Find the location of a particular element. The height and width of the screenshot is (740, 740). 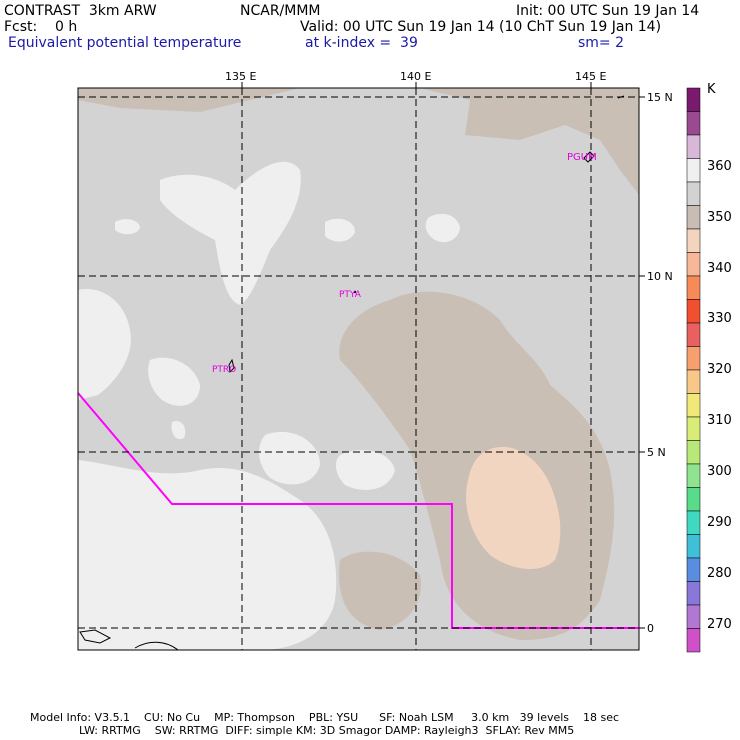

colorbar-label: 320 is located at coordinates (719, 369).